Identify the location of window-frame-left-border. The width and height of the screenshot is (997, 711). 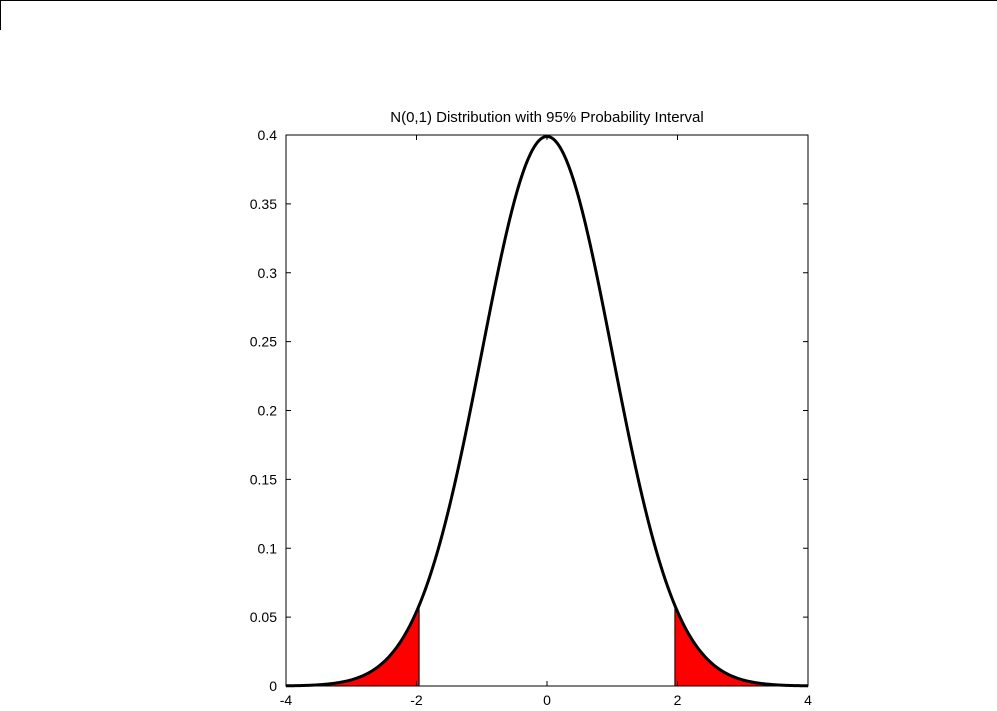
(0, 15).